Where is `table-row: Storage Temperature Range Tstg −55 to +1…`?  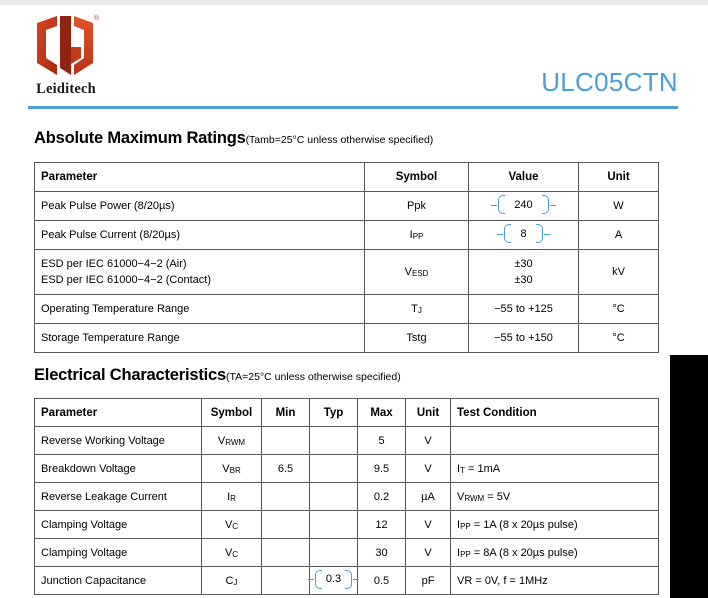
table-row: Storage Temperature Range Tstg −55 to +1… is located at coordinates (346, 338).